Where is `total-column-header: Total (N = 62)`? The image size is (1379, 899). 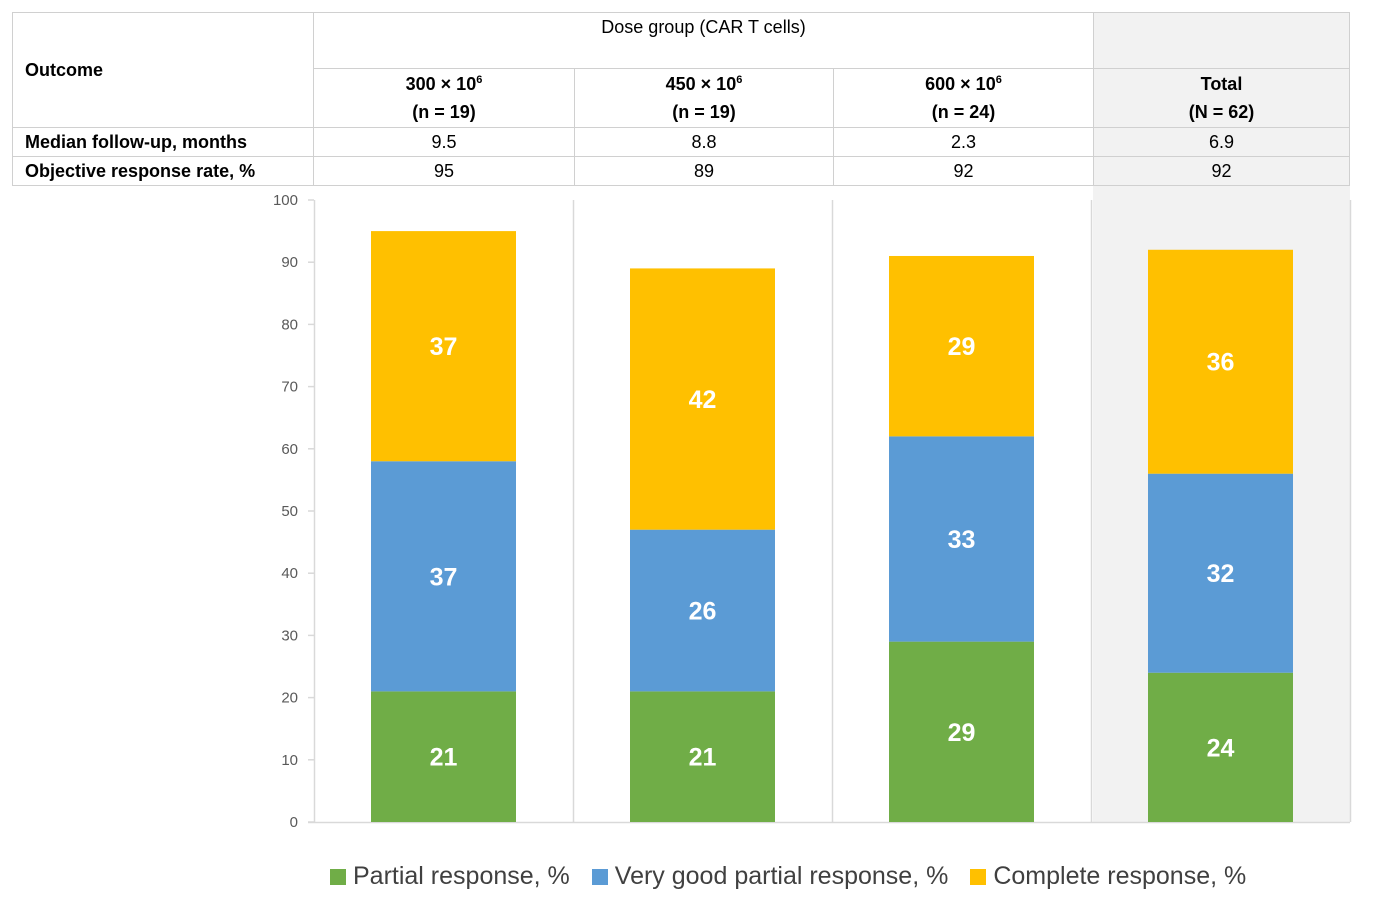 total-column-header: Total (N = 62) is located at coordinates (1221, 98).